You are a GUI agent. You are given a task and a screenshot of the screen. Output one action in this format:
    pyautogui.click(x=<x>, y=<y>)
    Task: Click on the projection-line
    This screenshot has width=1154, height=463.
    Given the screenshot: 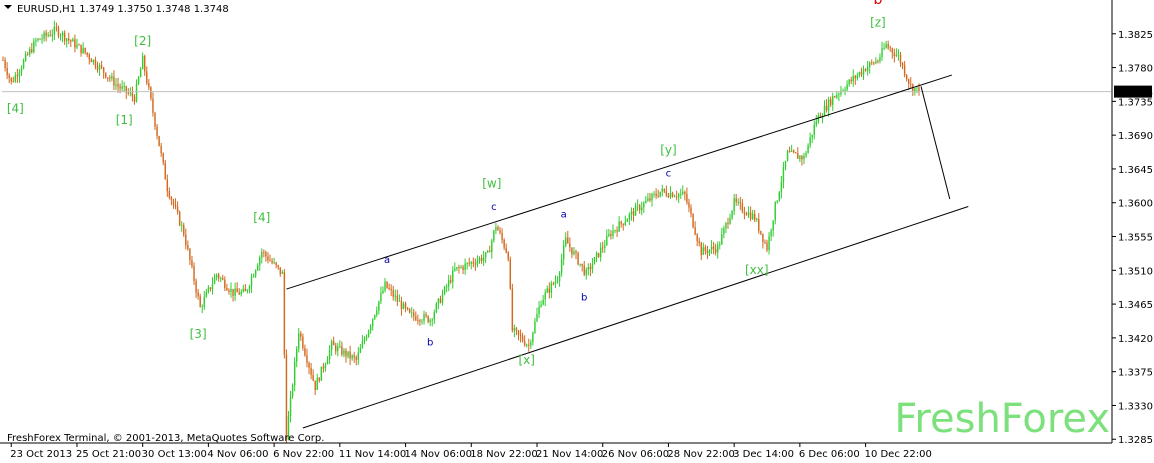 What is the action you would take?
    pyautogui.click(x=935, y=143)
    